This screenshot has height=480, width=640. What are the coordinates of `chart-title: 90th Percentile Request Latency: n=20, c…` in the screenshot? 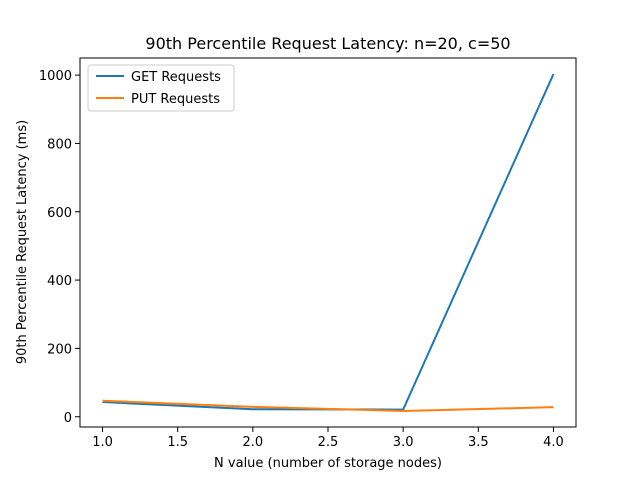 It's located at (327, 43).